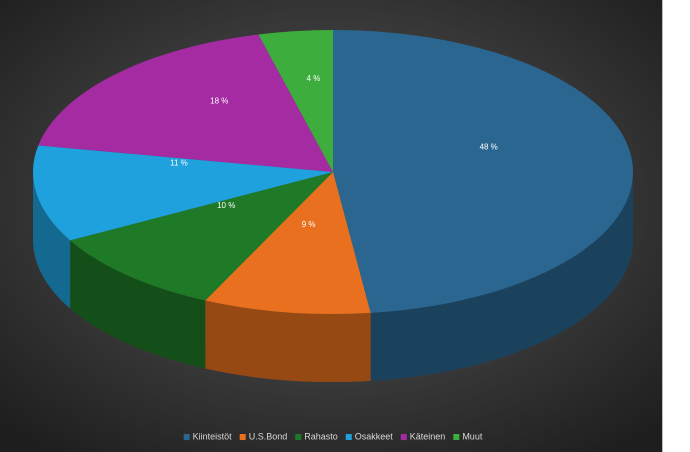 The height and width of the screenshot is (452, 690). I want to click on legend-label: Käteinen, so click(428, 436).